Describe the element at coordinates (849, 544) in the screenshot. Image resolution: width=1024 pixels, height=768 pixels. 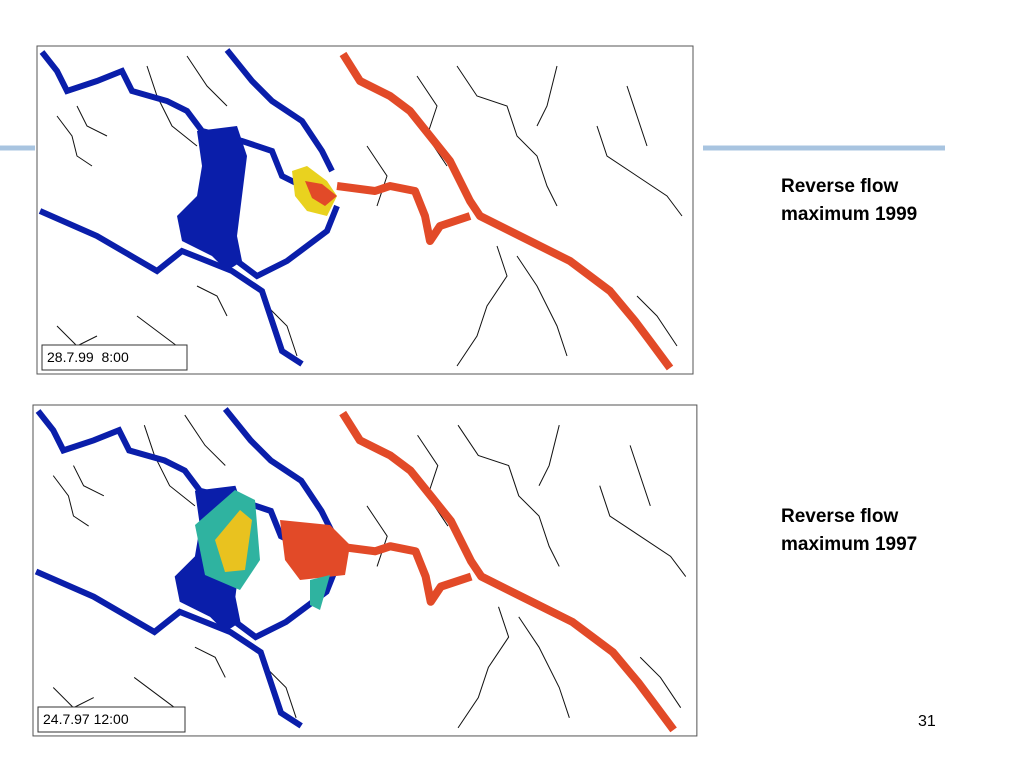
I see `caption-line: maximum 1997` at that location.